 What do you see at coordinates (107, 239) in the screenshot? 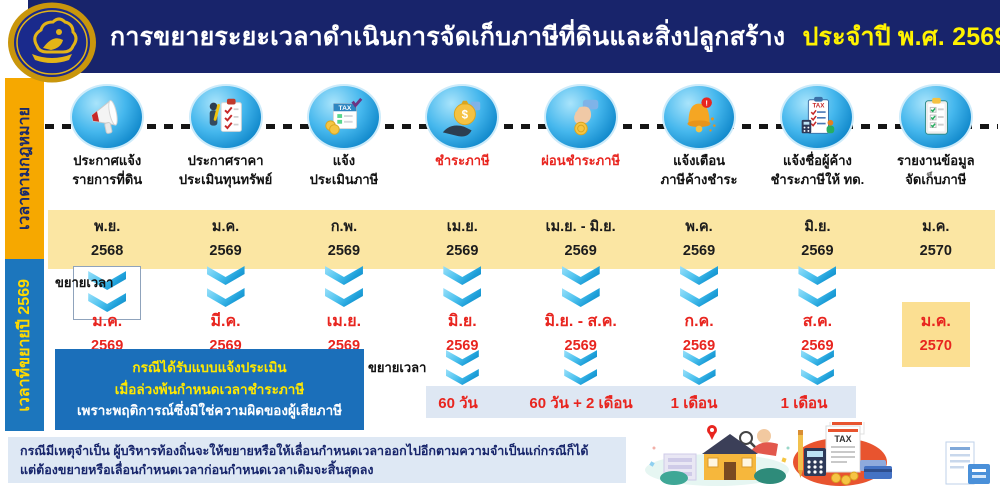
I see `legal-month-1: พ.ย. 2568` at bounding box center [107, 239].